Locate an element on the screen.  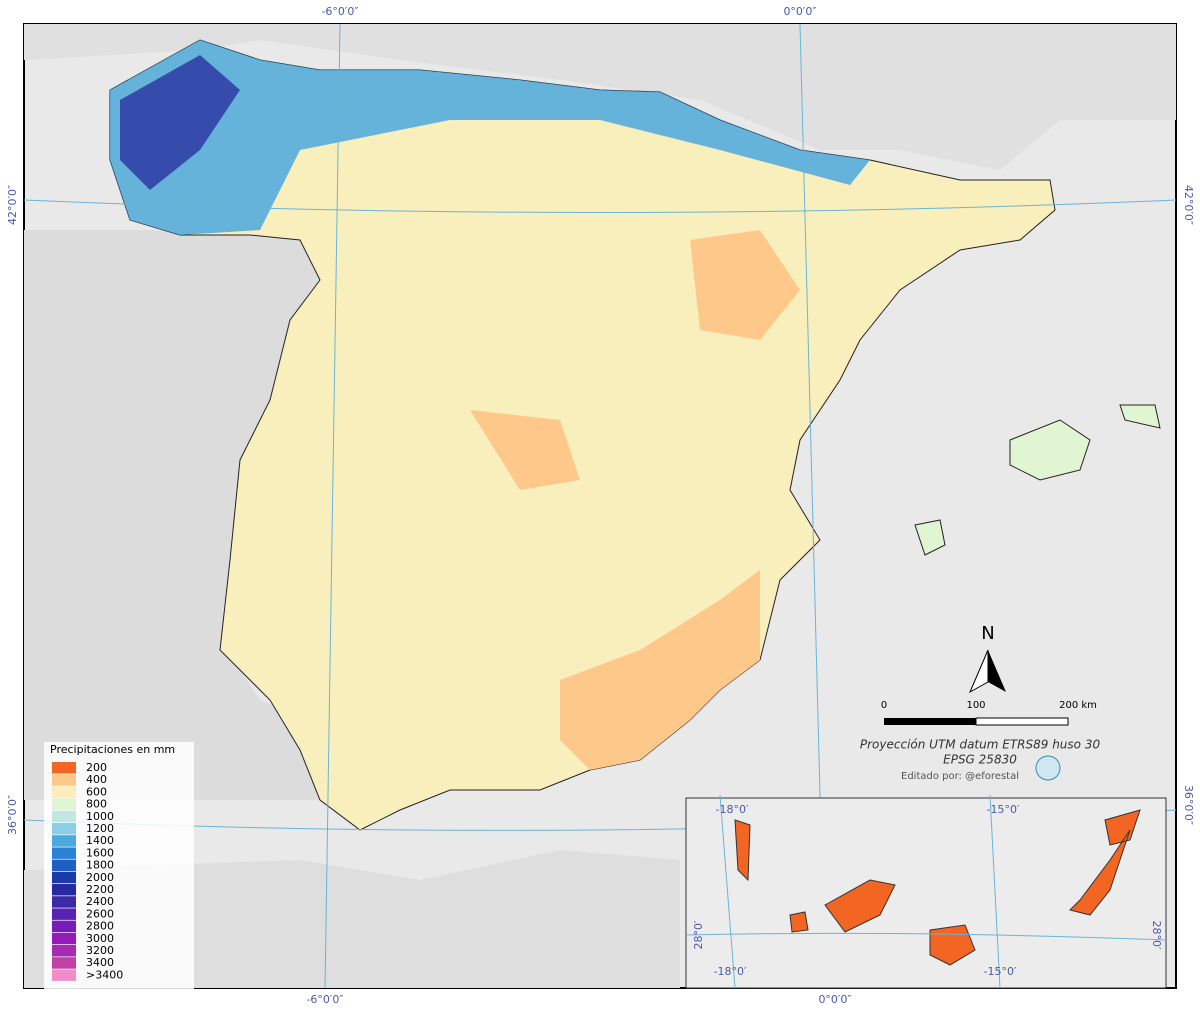
projection: Proyección UTM datum ETRS89 huso 30 is located at coordinates (980, 745).